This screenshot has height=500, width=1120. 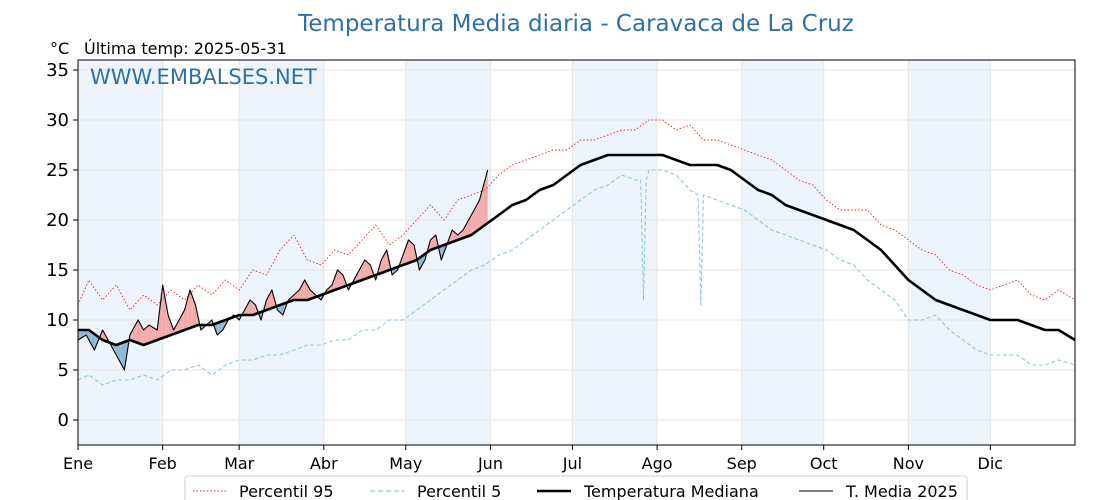 I want to click on y-tick-label: 15, so click(x=57, y=270).